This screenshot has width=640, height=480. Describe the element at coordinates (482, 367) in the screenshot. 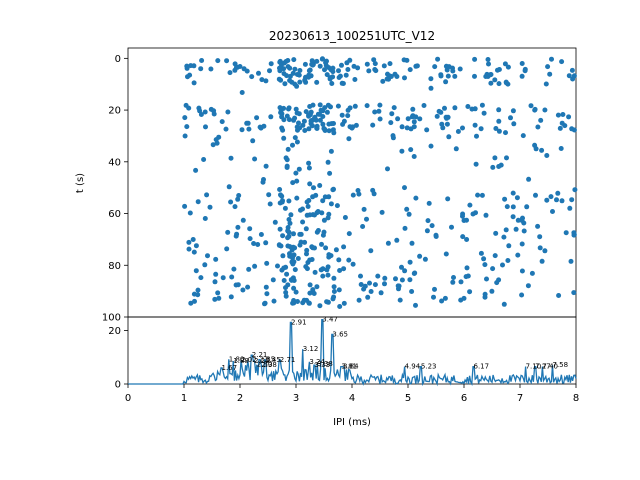

I see `histogram-peak-label: 6.17` at that location.